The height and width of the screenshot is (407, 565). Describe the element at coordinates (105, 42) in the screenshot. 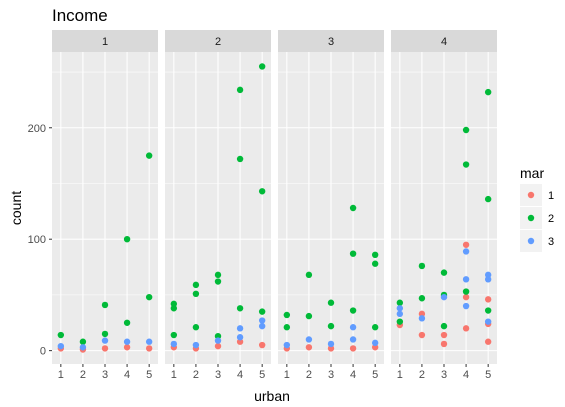

I see `facet-strip-label: 1` at that location.